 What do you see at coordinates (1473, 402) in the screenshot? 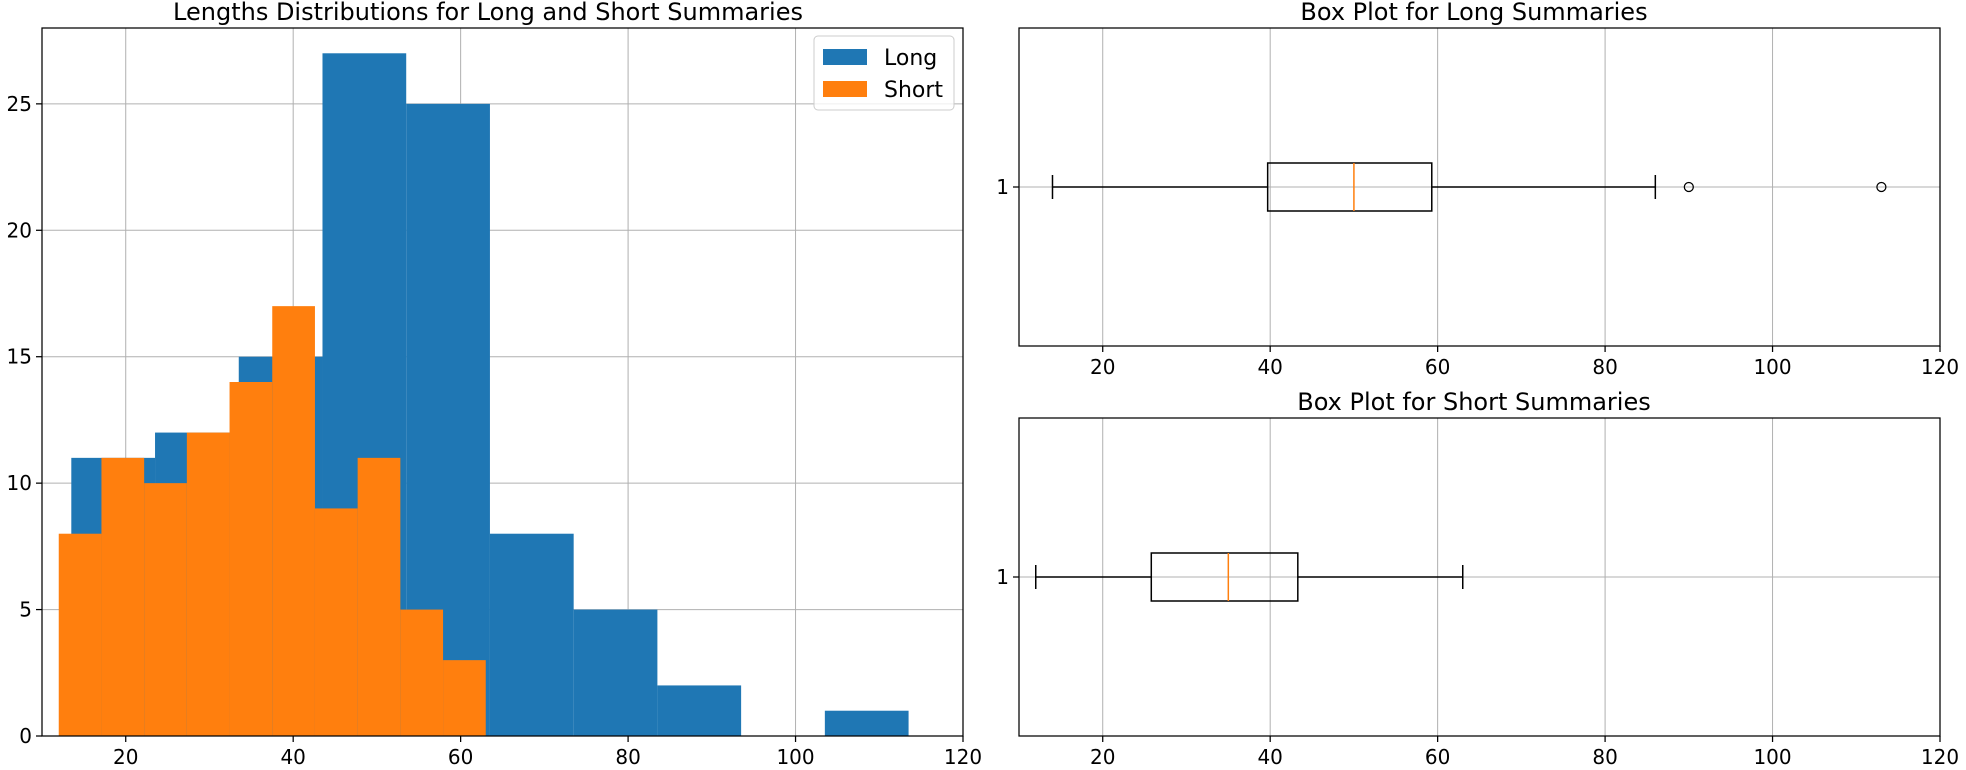
I see `box-plot-short-title: Box Plot for Short Summaries` at bounding box center [1473, 402].